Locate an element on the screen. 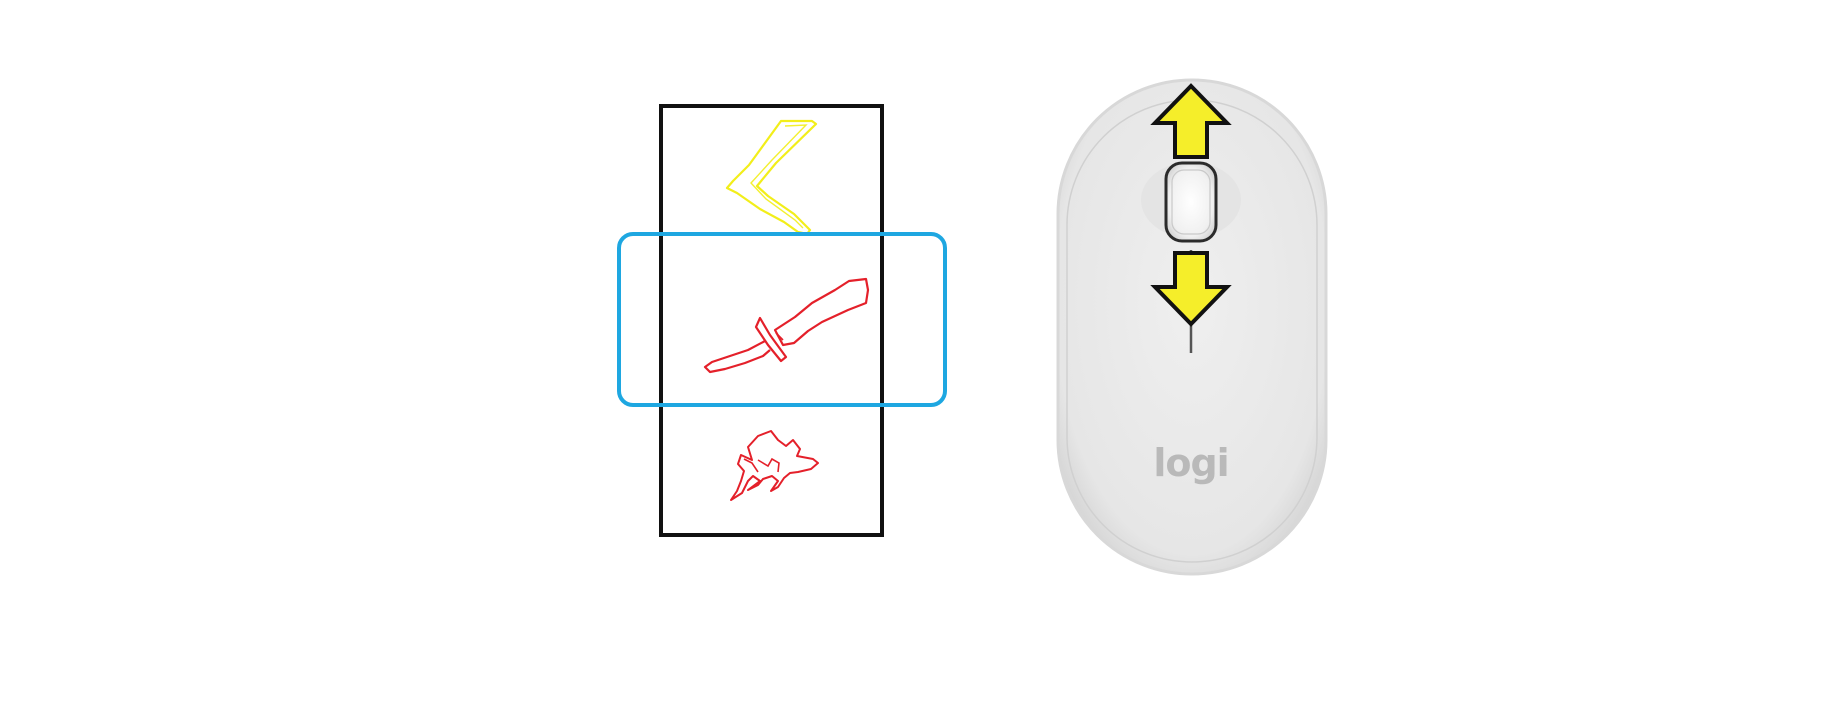 The height and width of the screenshot is (726, 1823). selector-frame is located at coordinates (771, 320).